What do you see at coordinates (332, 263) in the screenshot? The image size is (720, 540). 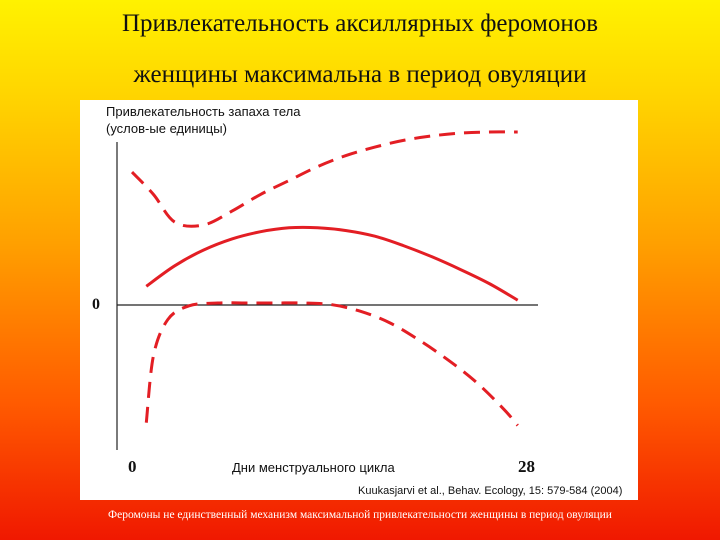 I see `middle-solid-curve` at bounding box center [332, 263].